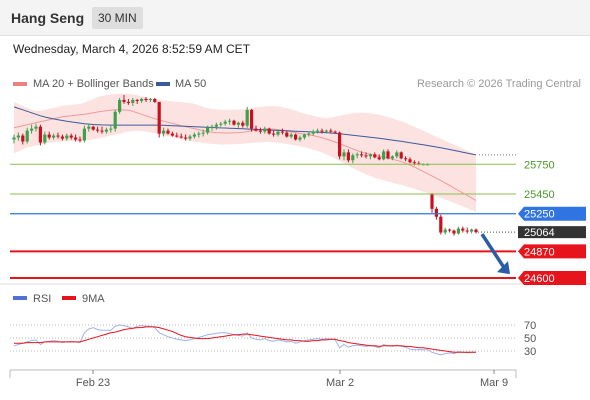 This screenshot has height=400, width=590. What do you see at coordinates (42, 299) in the screenshot?
I see `legend-label-rsi: RSI` at bounding box center [42, 299].